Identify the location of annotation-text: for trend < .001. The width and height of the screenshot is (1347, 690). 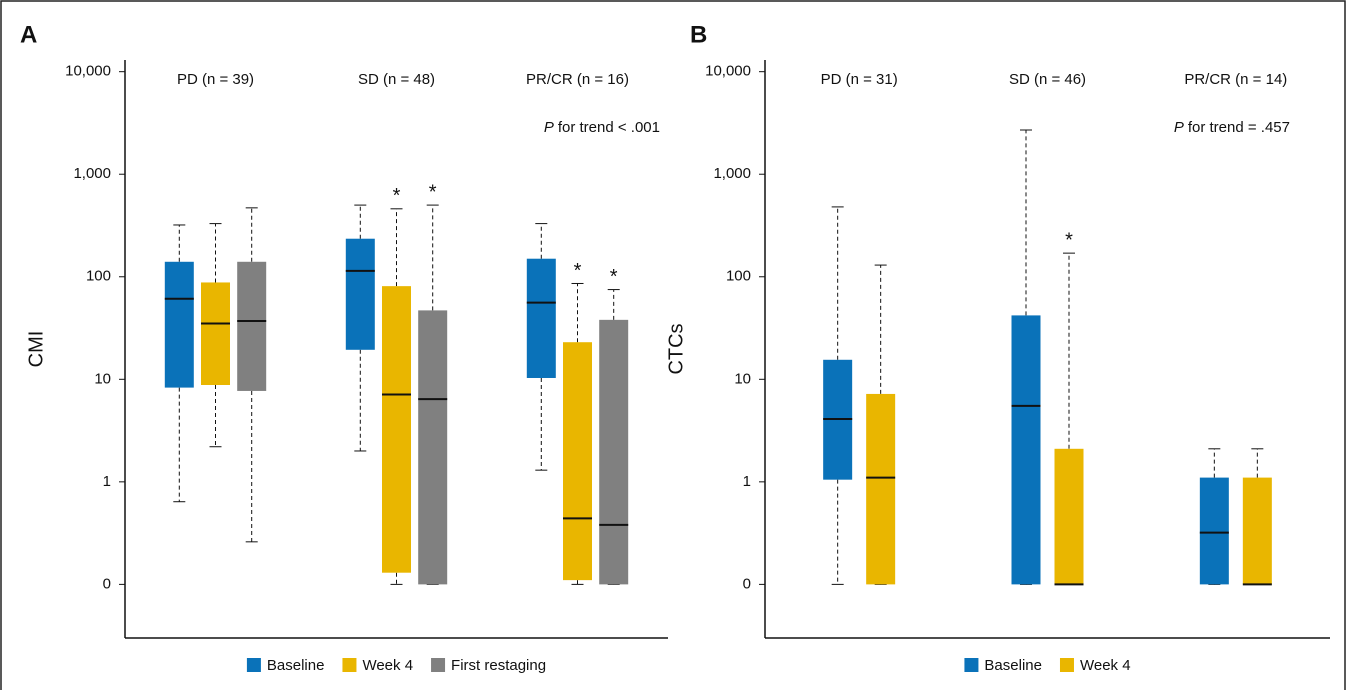
(609, 127).